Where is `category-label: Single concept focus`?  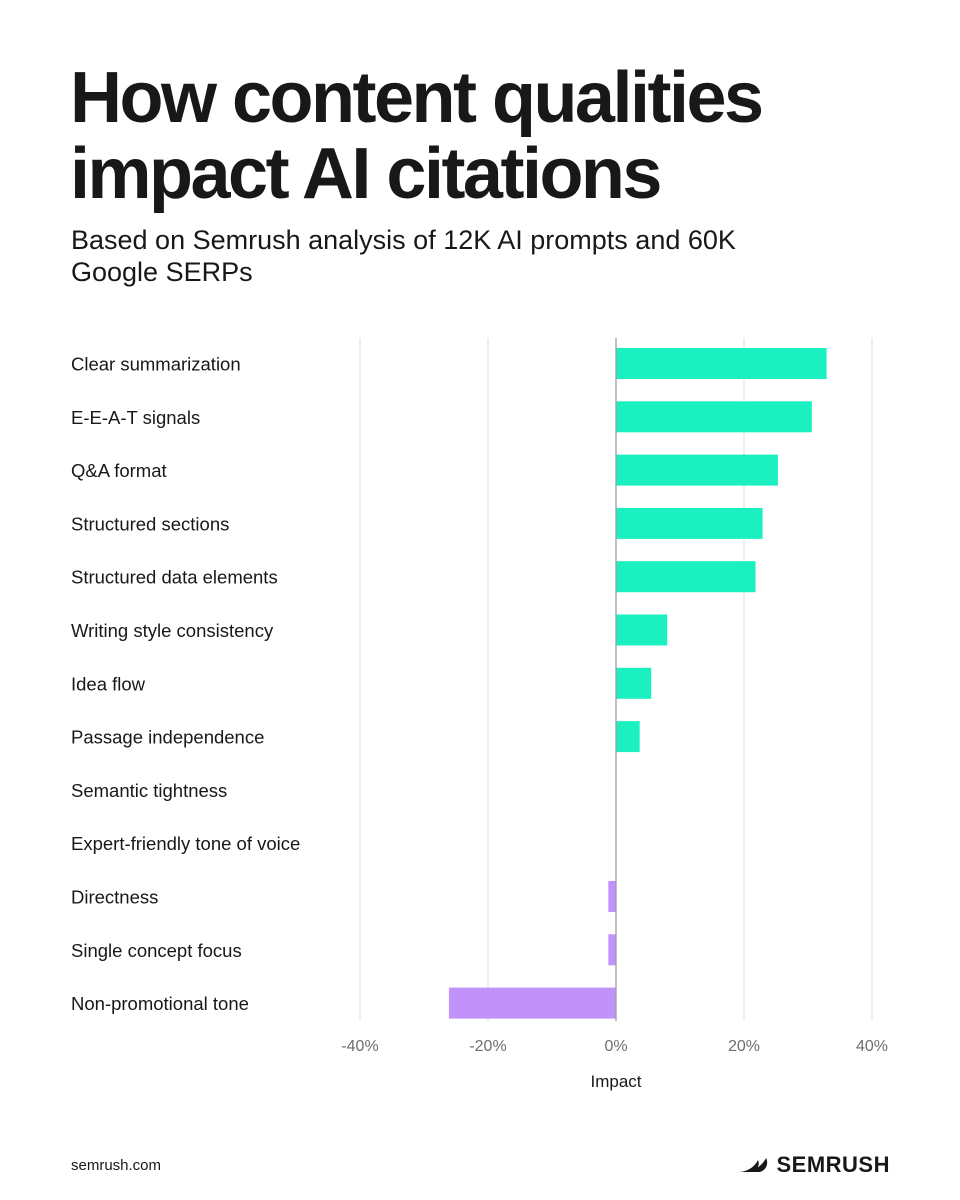
category-label: Single concept focus is located at coordinates (156, 950).